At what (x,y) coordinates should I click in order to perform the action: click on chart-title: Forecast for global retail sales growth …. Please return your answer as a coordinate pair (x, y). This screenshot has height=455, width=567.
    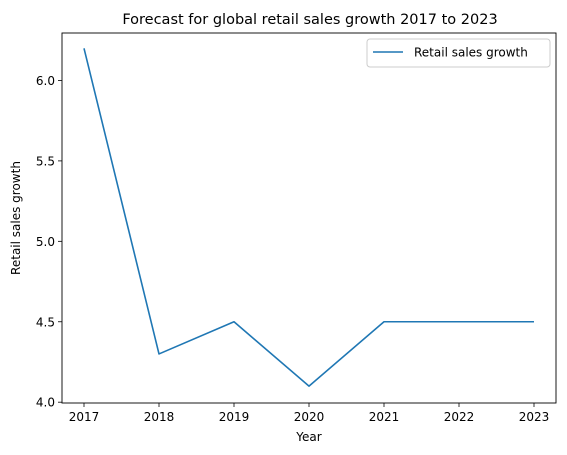
    Looking at the image, I should click on (309, 20).